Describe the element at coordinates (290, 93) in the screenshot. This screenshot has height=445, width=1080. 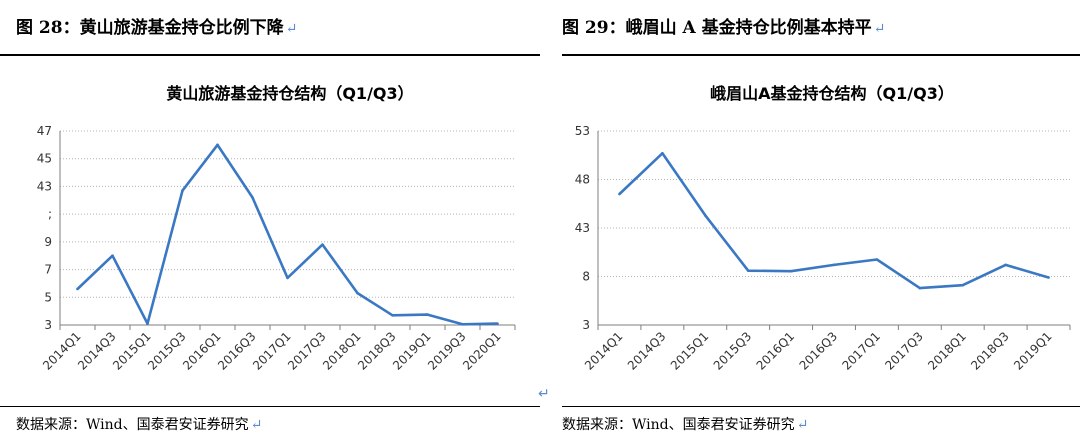
I see `chart-title: 黄山旅游基金持仓结构（Q1/Q3）` at that location.